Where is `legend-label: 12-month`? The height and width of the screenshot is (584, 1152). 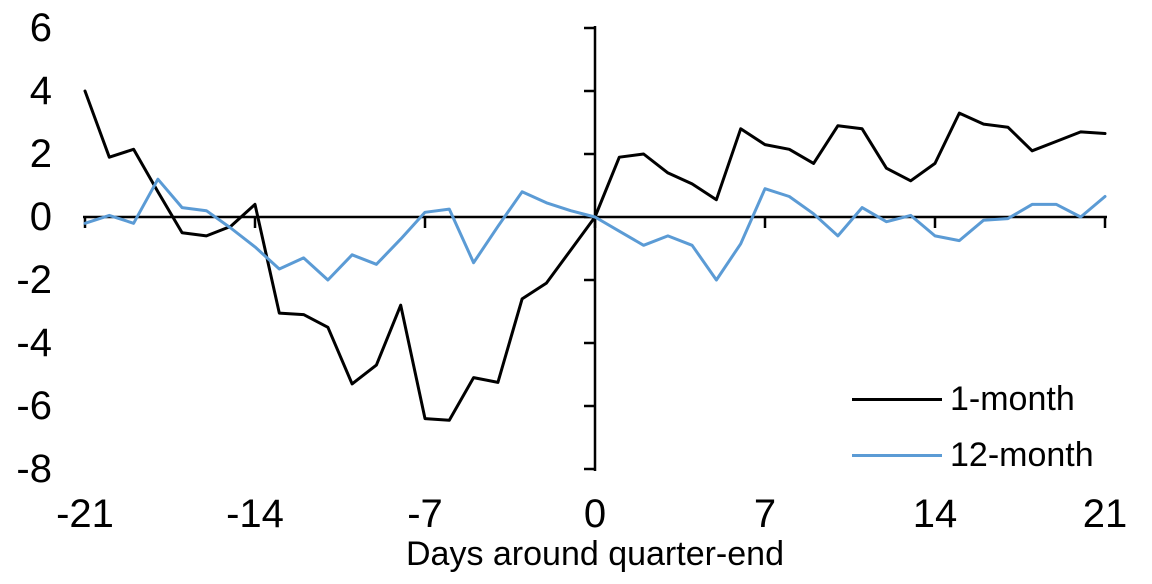
legend-label: 12-month is located at coordinates (1022, 455).